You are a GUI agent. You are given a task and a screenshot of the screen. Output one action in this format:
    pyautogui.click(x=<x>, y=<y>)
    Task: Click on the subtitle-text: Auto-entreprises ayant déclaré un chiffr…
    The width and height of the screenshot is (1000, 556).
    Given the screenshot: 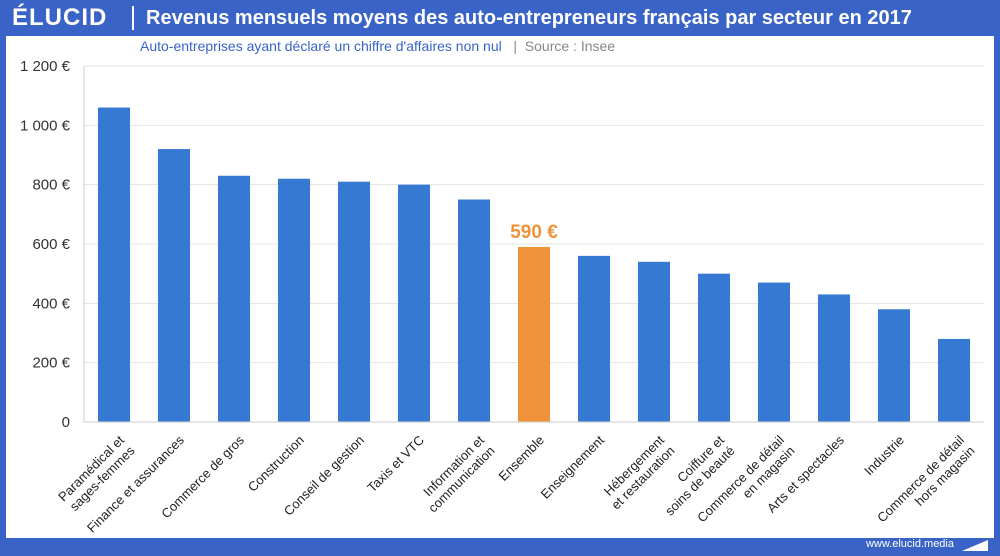 What is the action you would take?
    pyautogui.click(x=321, y=46)
    